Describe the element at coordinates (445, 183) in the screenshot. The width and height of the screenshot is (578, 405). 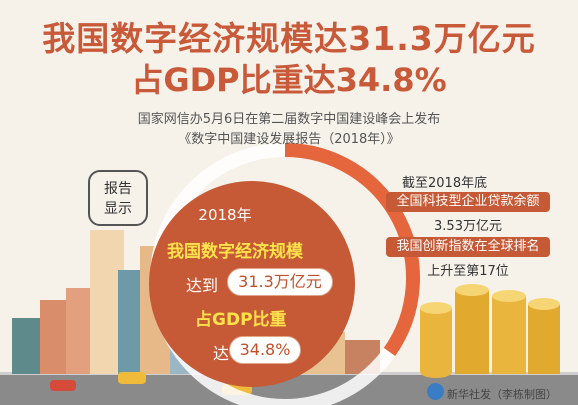
I see `right-as-of: 截至2018年底` at that location.